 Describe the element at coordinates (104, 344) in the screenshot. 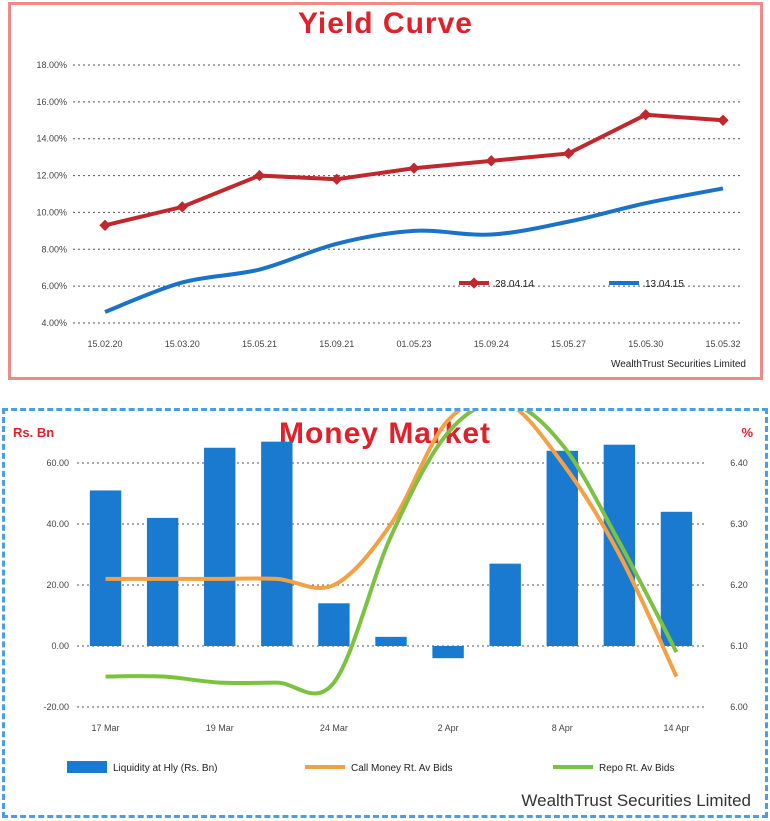

I see `x-tick-label: 15.02.20` at that location.